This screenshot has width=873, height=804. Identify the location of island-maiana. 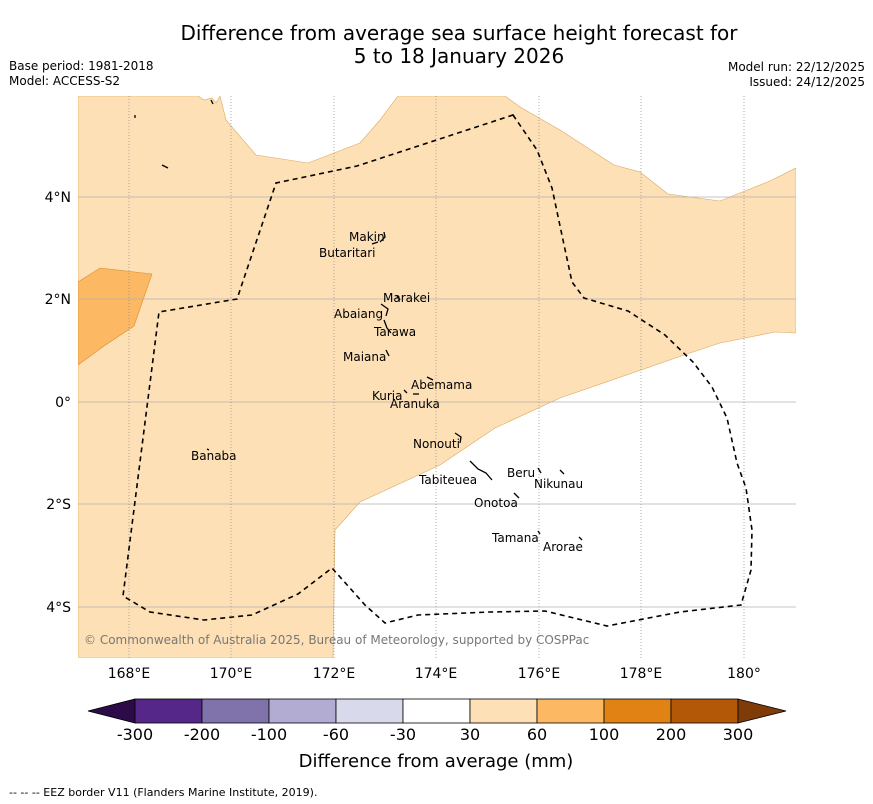
(387, 353).